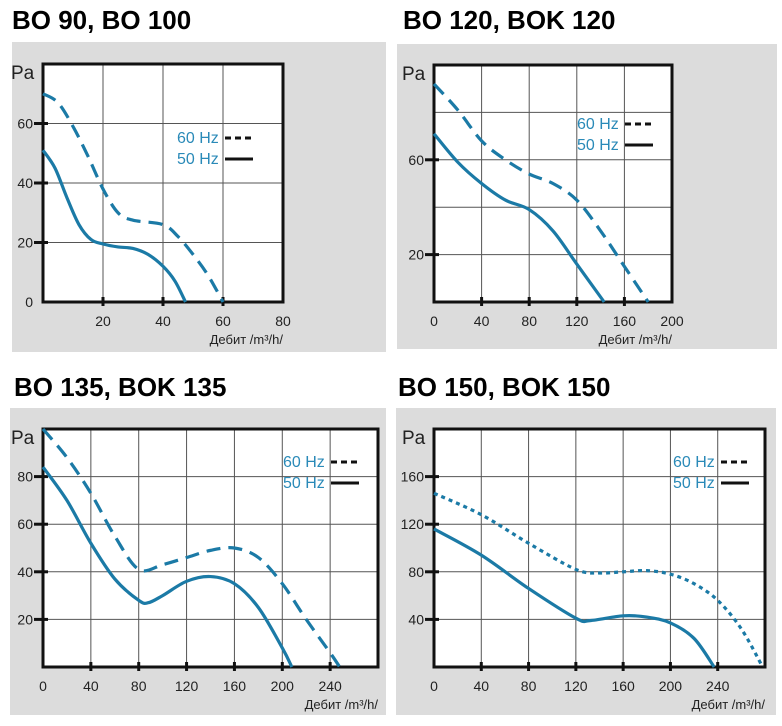 The image size is (782, 726). I want to click on chart-title: BO 120, BOK 120, so click(509, 20).